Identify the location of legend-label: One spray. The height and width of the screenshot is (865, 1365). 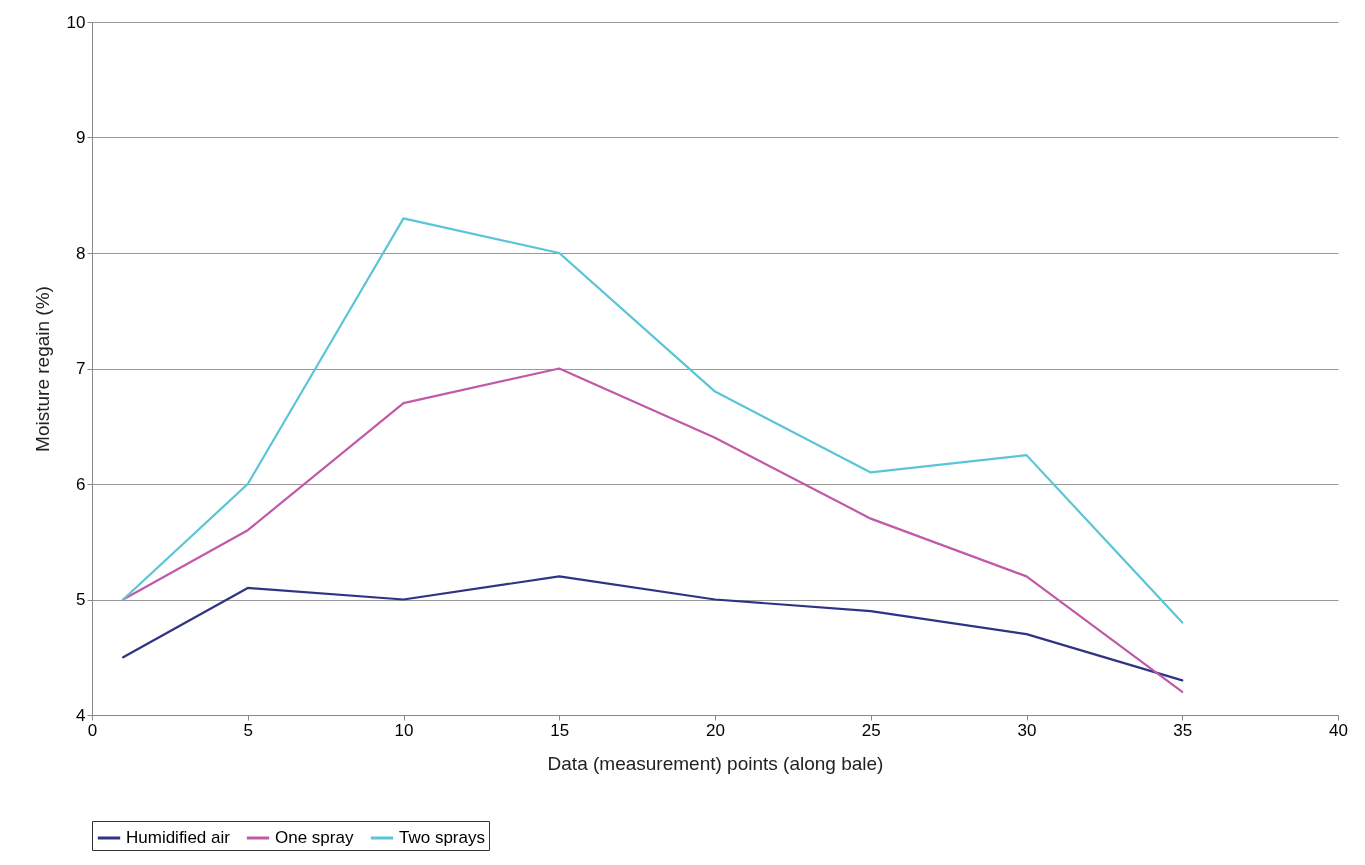
(314, 837).